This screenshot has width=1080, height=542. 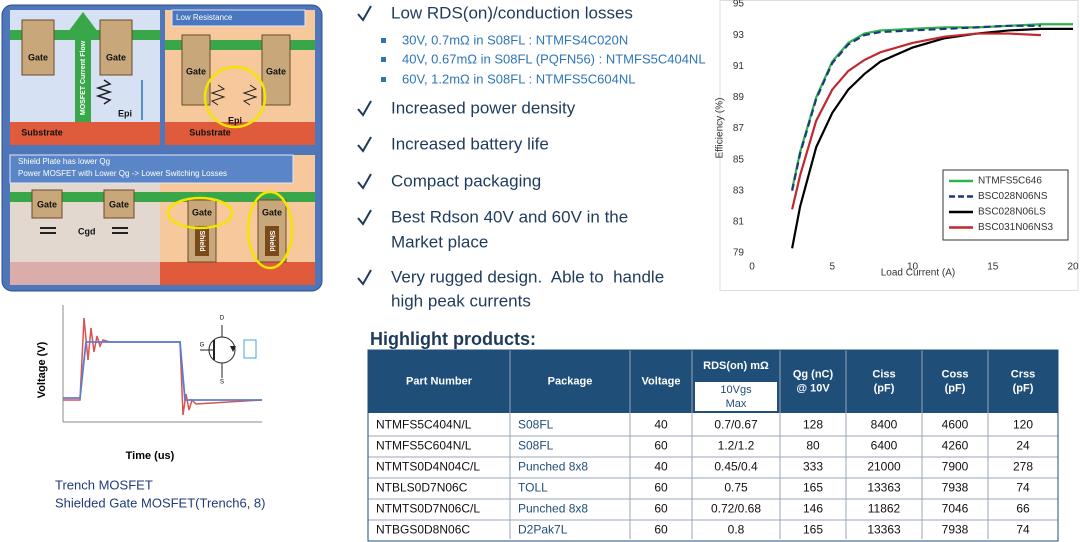 What do you see at coordinates (483, 107) in the screenshot?
I see `bullet-text: Increased power density` at bounding box center [483, 107].